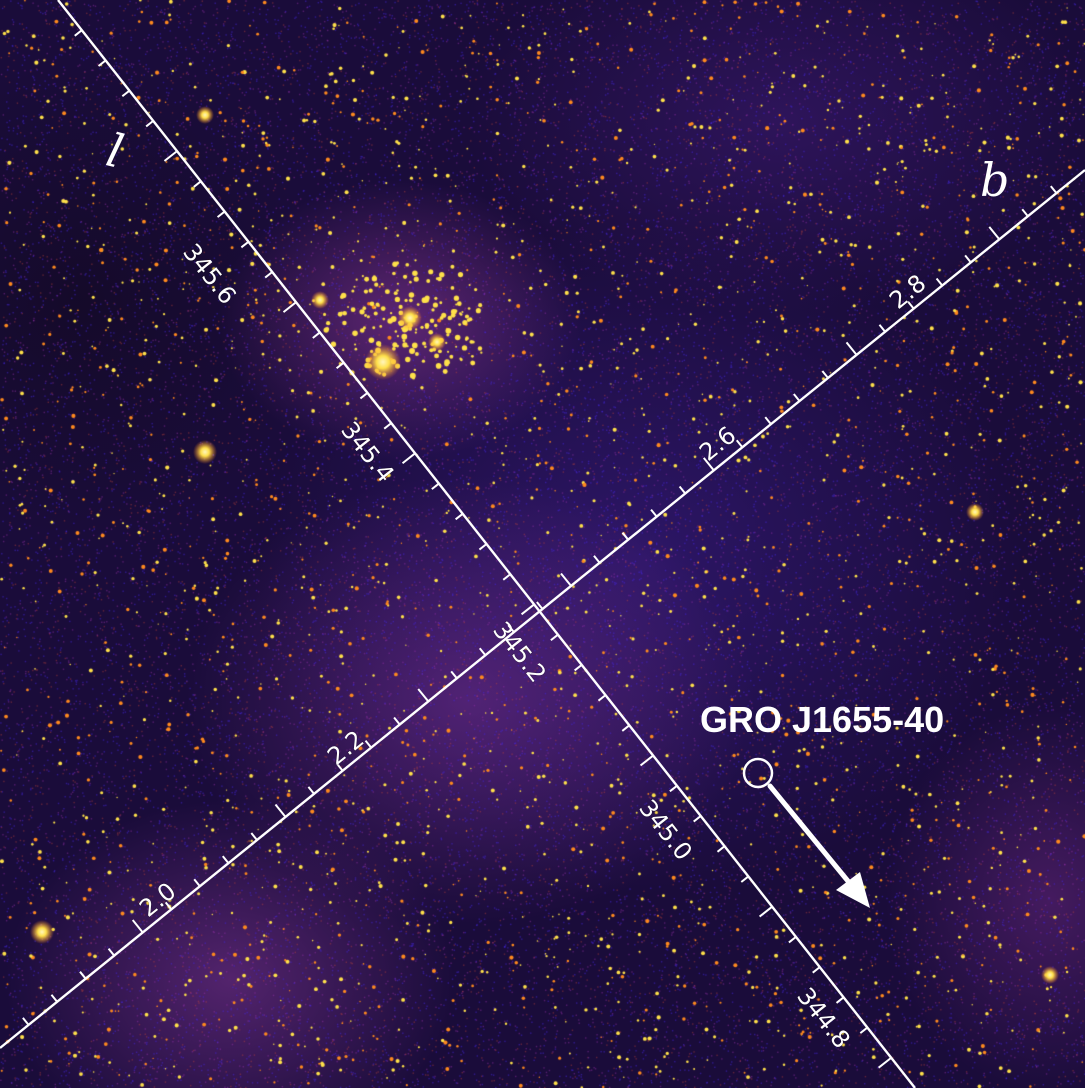 The height and width of the screenshot is (1088, 1085). I want to click on target-label: GRO J1655-40, so click(822, 719).